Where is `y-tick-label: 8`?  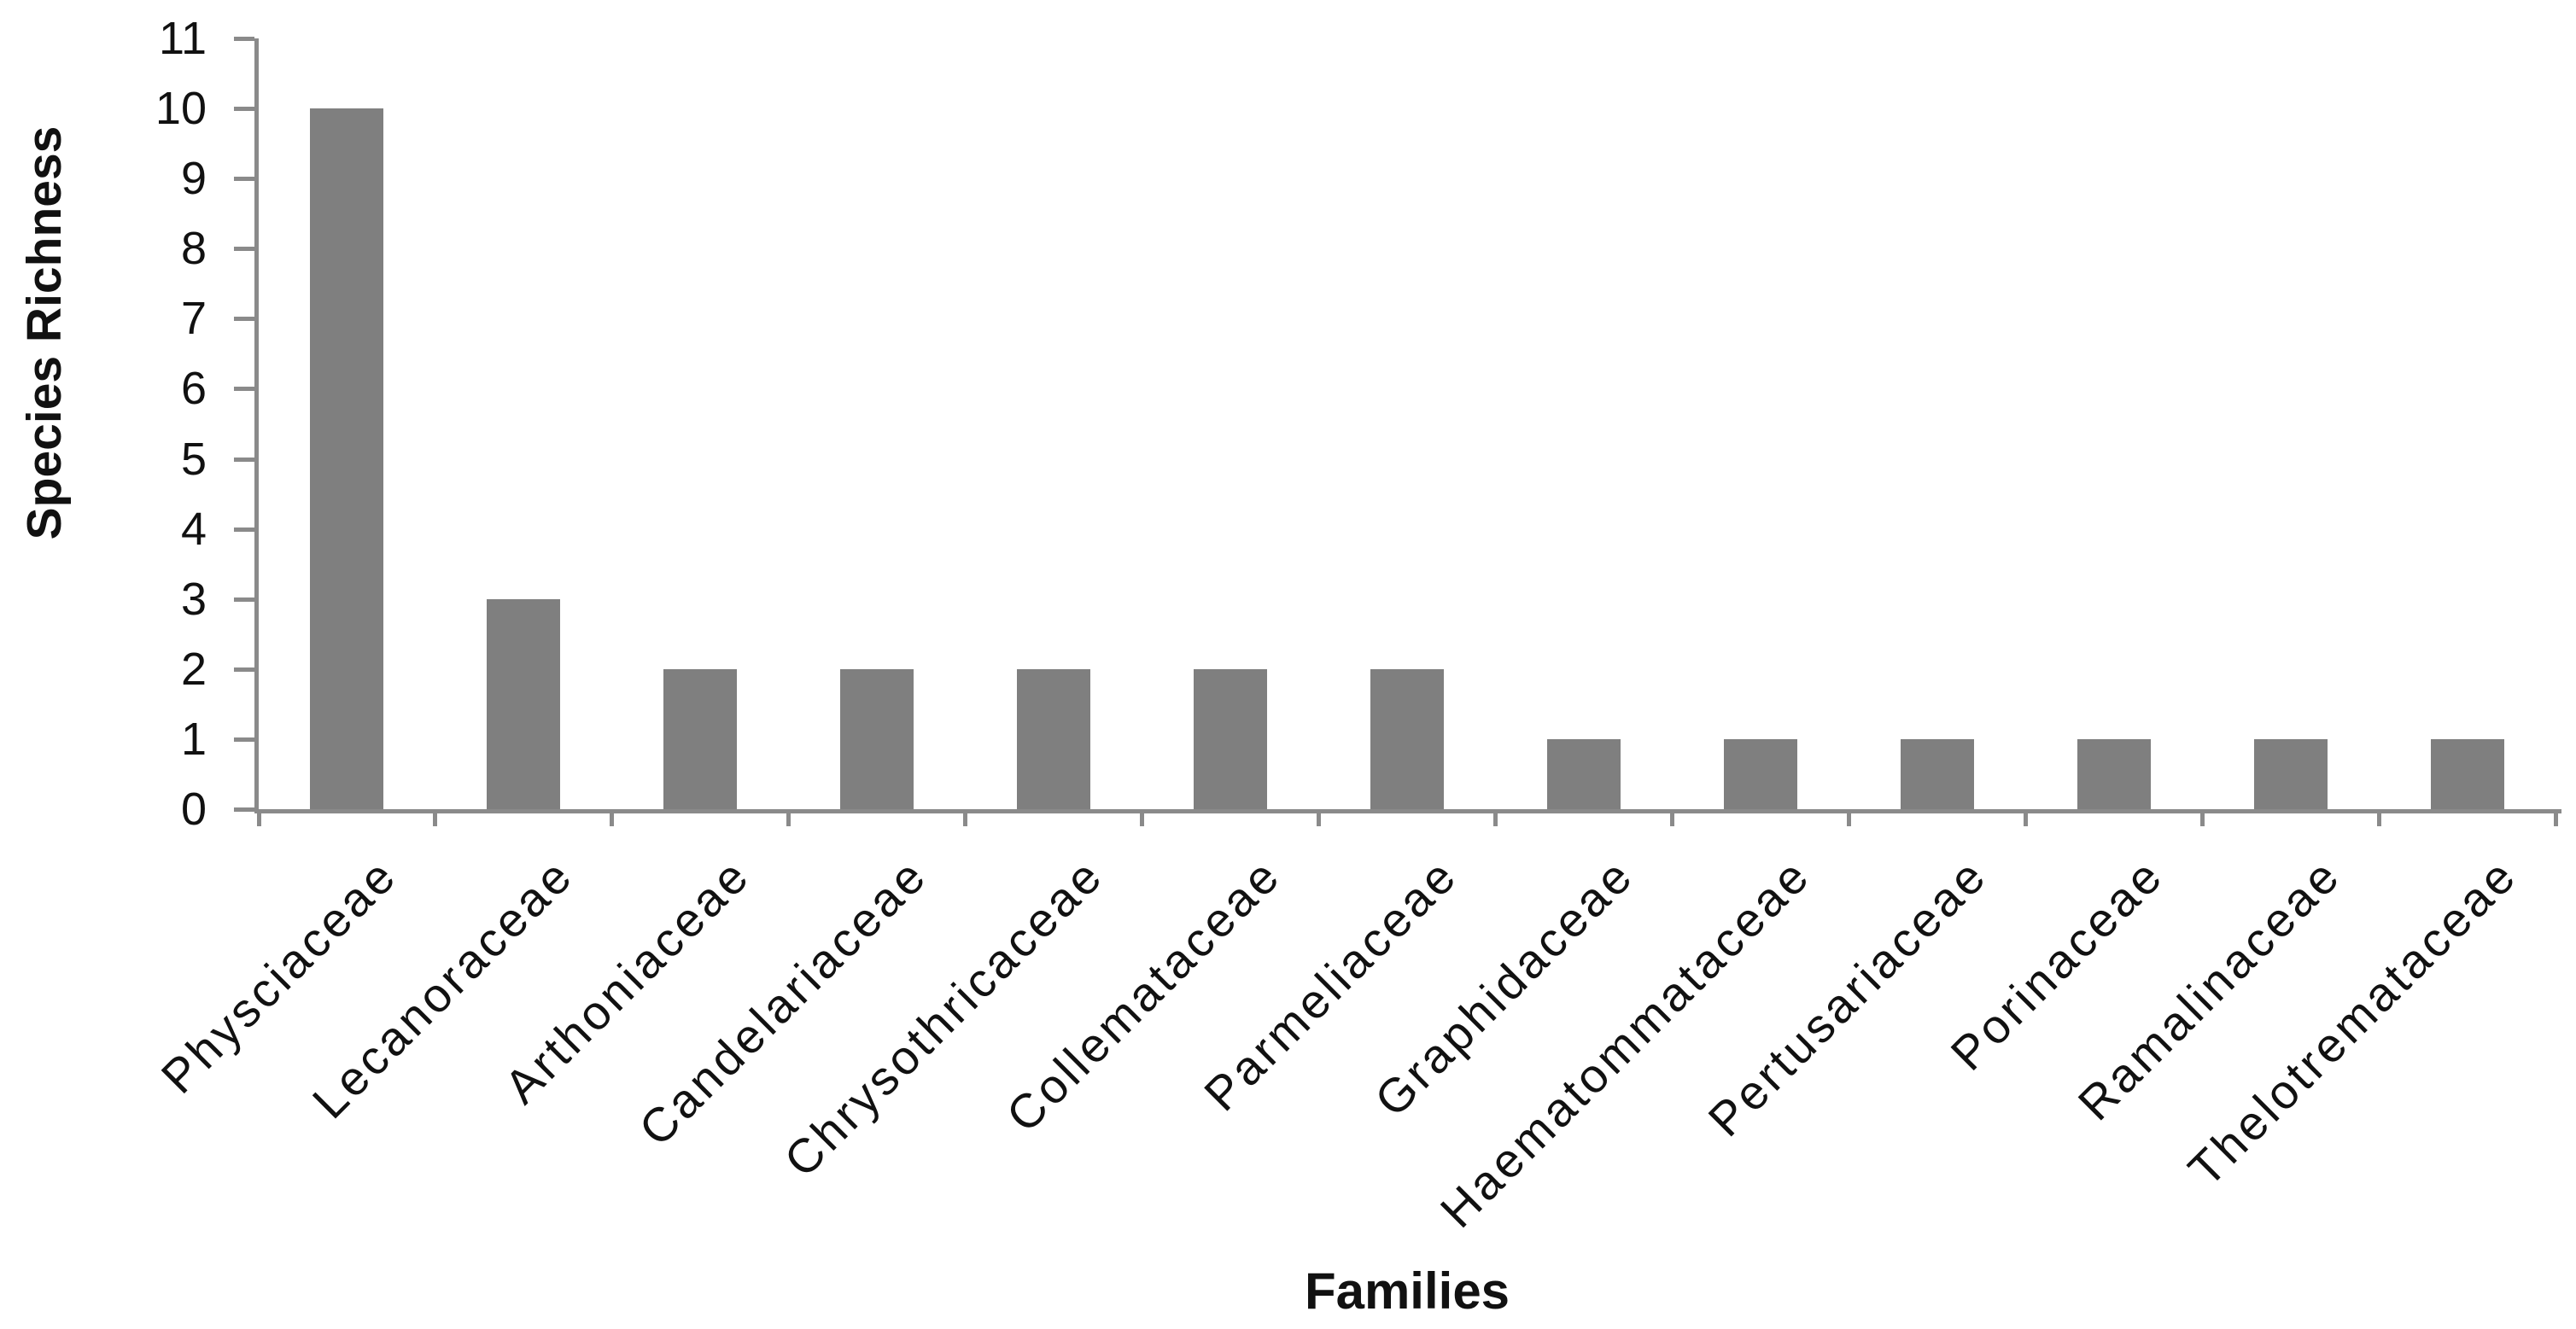 y-tick-label: 8 is located at coordinates (193, 249).